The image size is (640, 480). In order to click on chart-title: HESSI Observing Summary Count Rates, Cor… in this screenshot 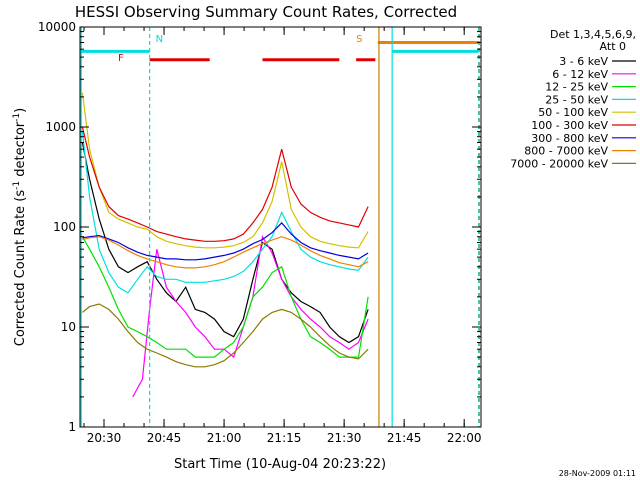, I will do `click(266, 12)`.